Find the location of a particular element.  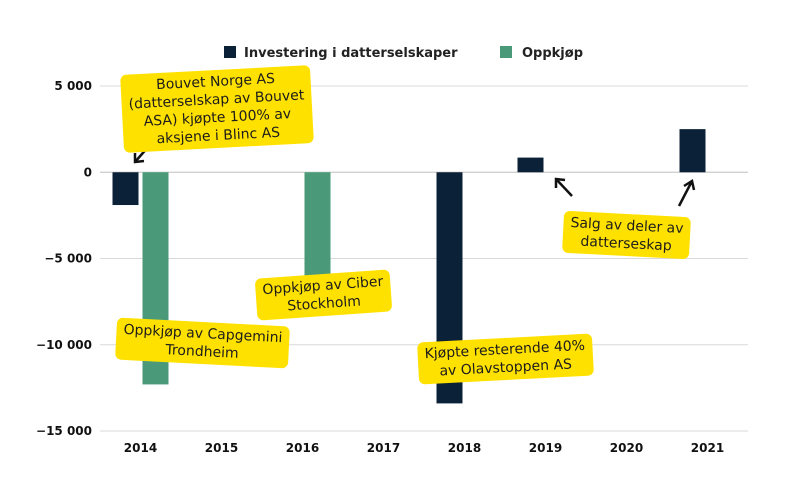

legend: Investering i datterselskaper Oppkjøp is located at coordinates (403, 53).